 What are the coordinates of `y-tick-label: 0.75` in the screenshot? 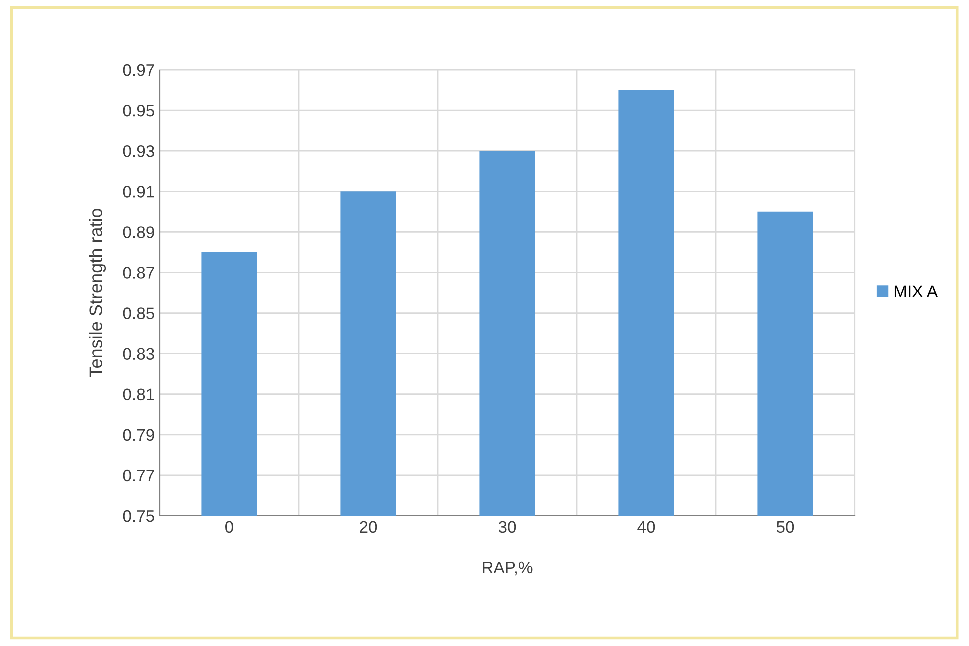 It's located at (138, 516).